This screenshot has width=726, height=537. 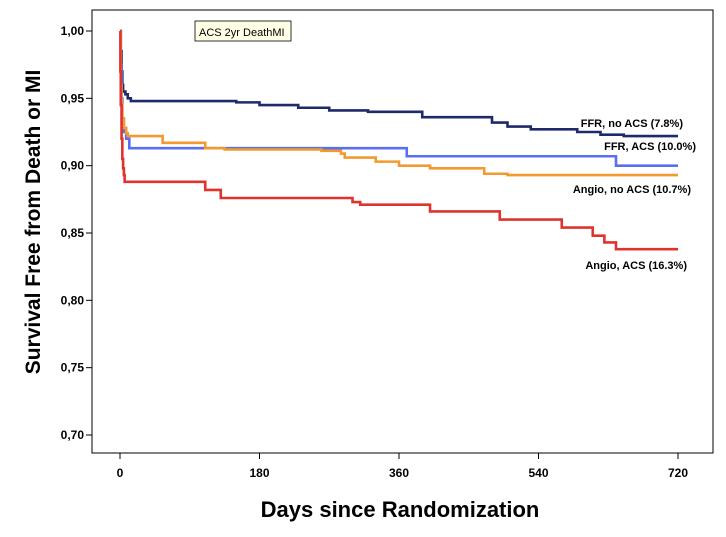 What do you see at coordinates (73, 98) in the screenshot?
I see `y-tick-label: 0,95` at bounding box center [73, 98].